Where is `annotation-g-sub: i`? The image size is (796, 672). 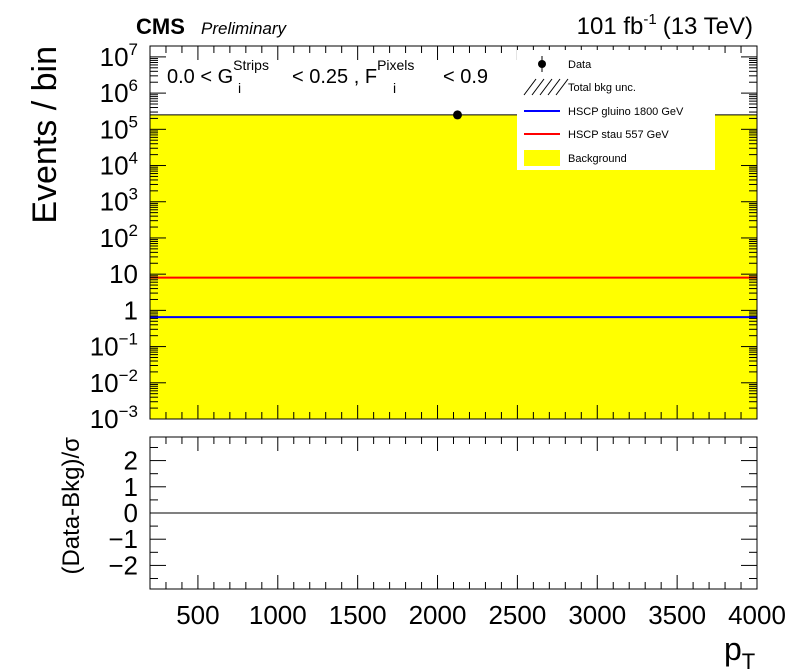 annotation-g-sub: i is located at coordinates (239, 88).